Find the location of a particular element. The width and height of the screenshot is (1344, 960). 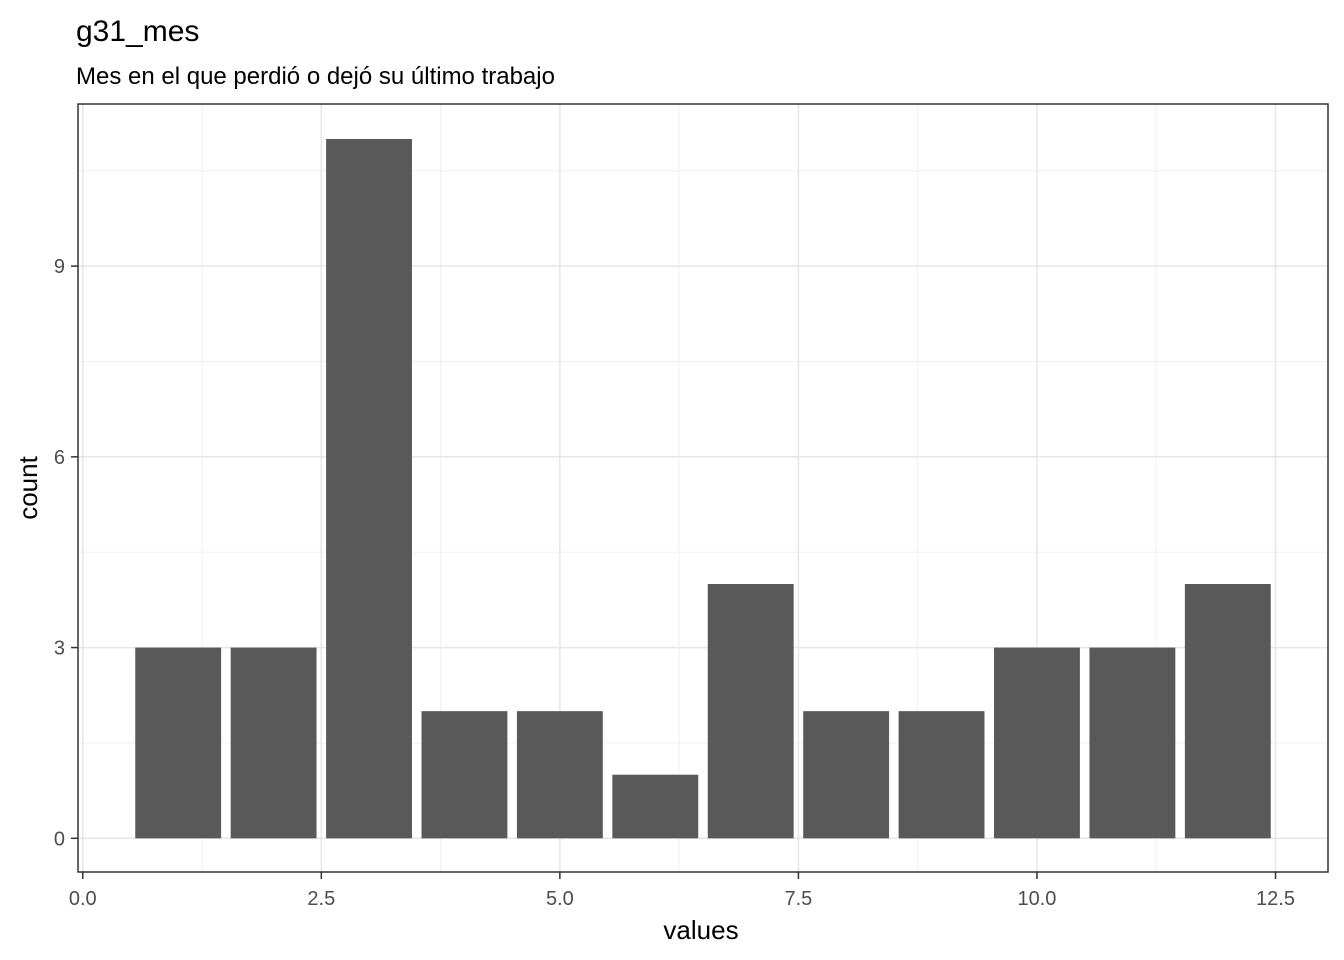

y-tick-label: 3 is located at coordinates (59, 649).